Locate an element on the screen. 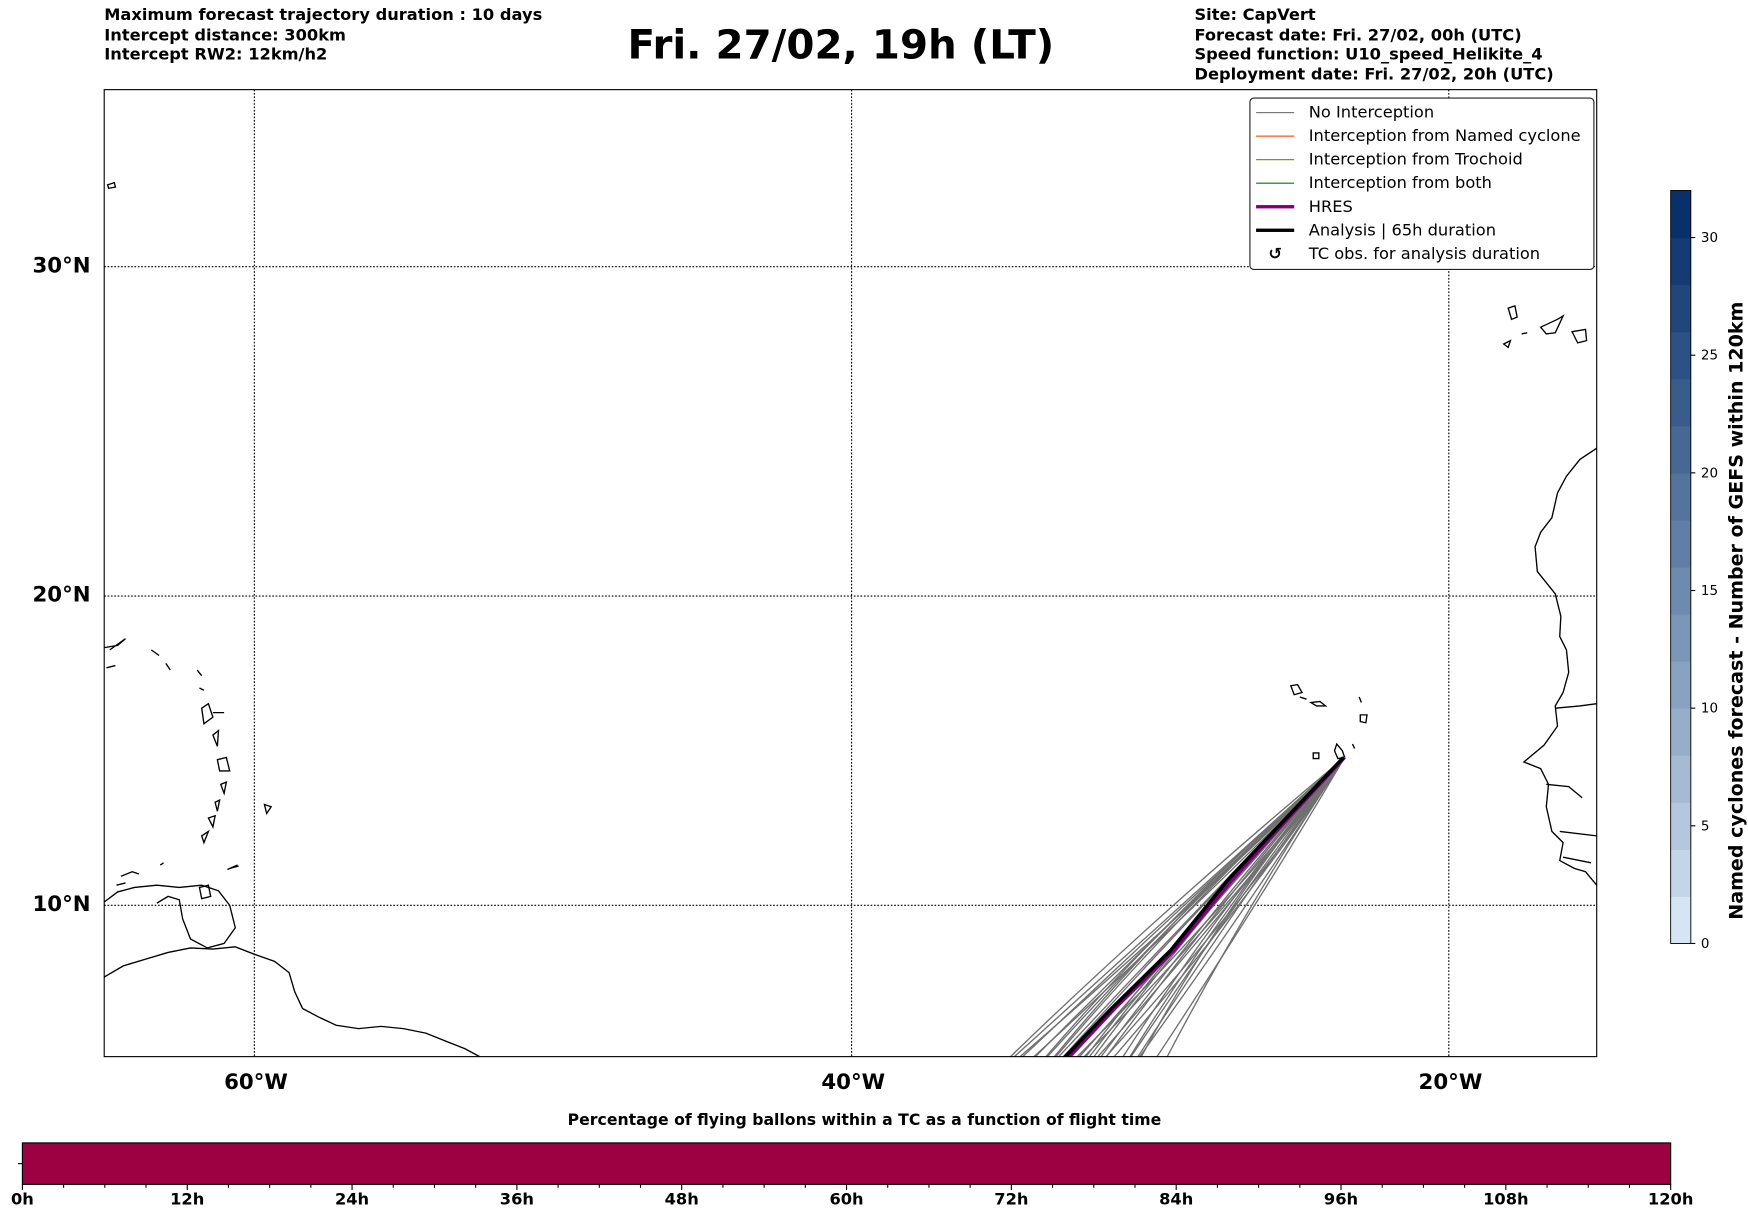 The height and width of the screenshot is (1214, 1748). deployment-date-text: Deployment date: Fri. 27/02, 20h (UTC) is located at coordinates (1374, 74).